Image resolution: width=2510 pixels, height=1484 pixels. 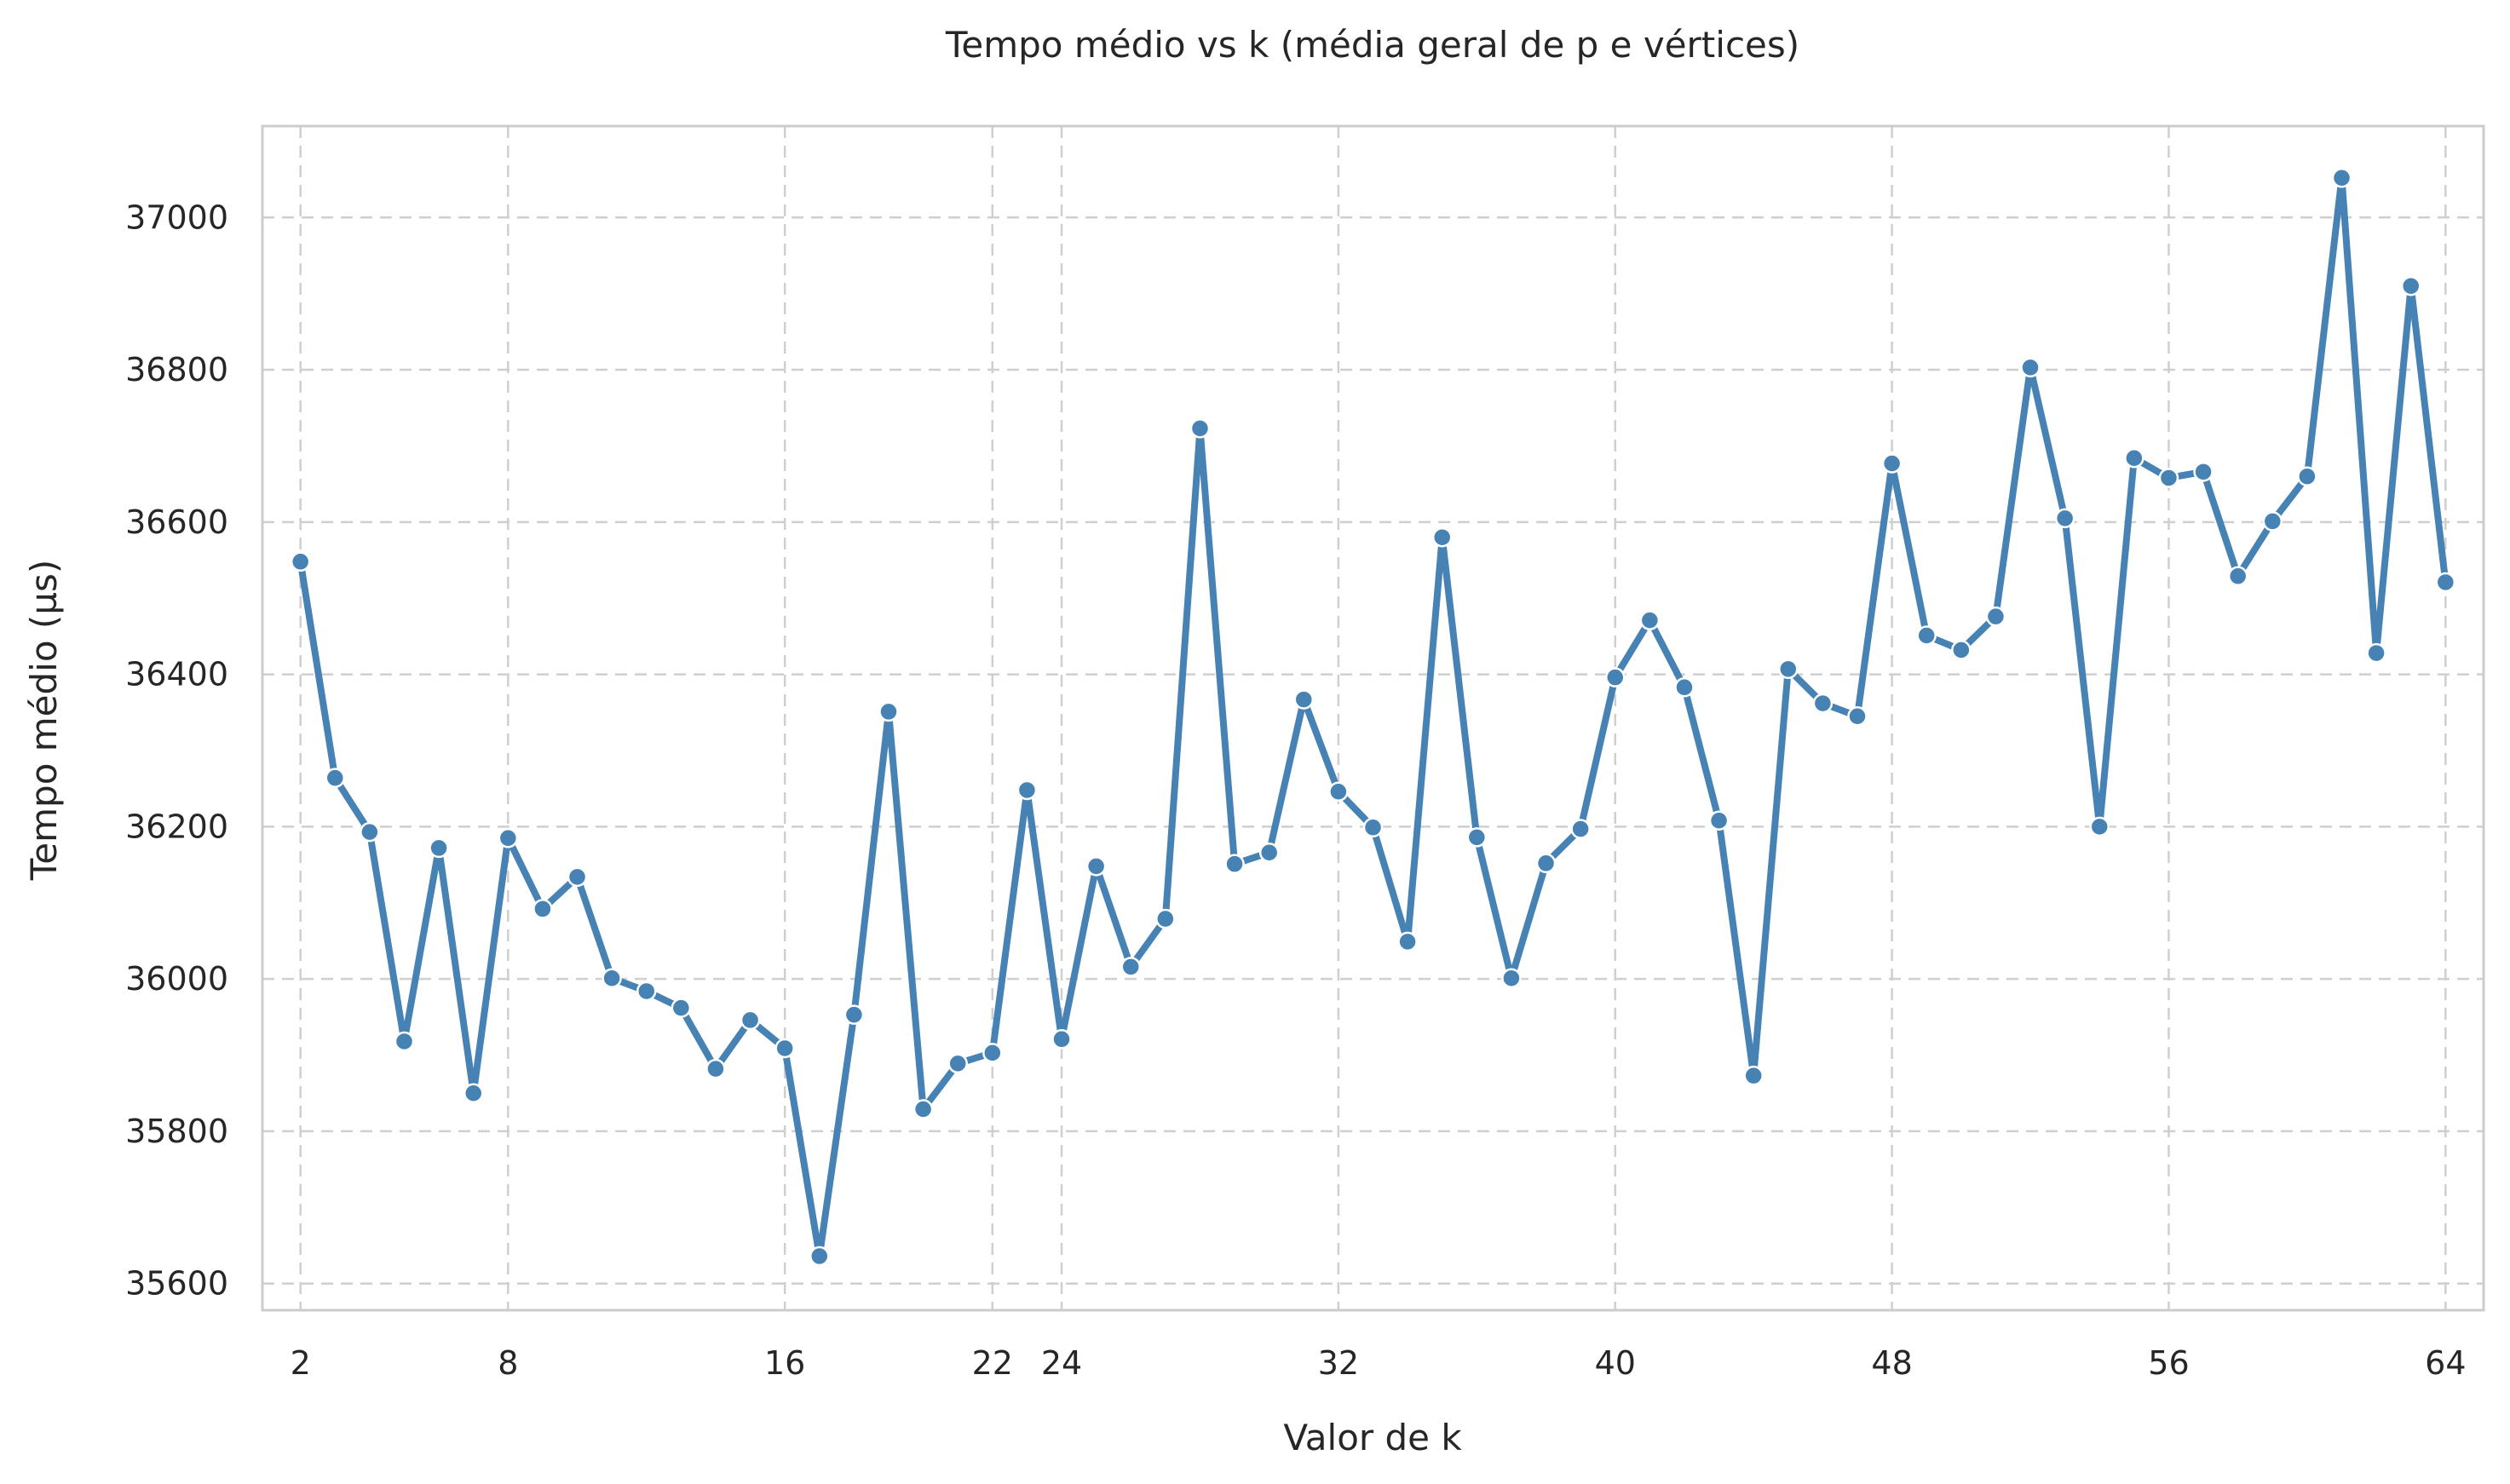 I want to click on x-tick-label: 22, so click(x=992, y=1363).